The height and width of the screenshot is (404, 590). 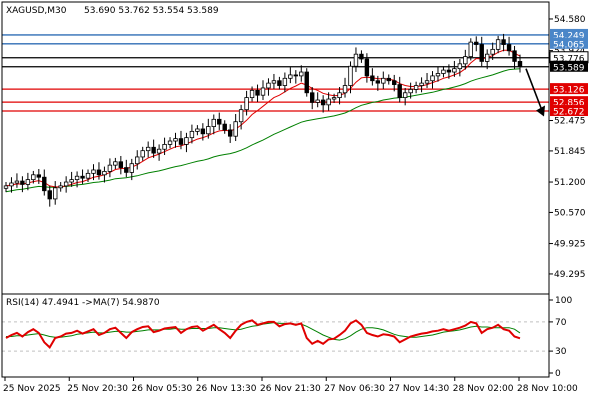 I want to click on time-tick-label: 25 Nov 2025, so click(x=32, y=389).